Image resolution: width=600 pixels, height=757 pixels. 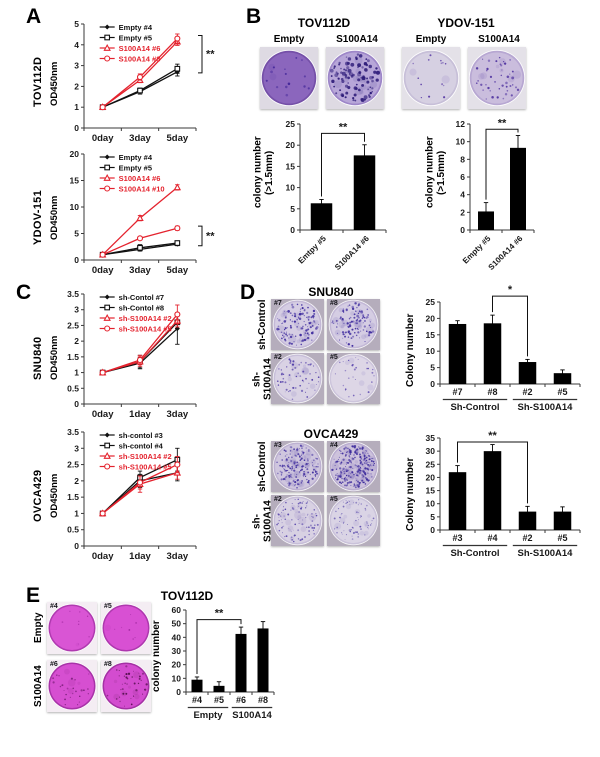 I want to click on dish-photo-ovca429-sh4: #4, so click(x=353, y=466).